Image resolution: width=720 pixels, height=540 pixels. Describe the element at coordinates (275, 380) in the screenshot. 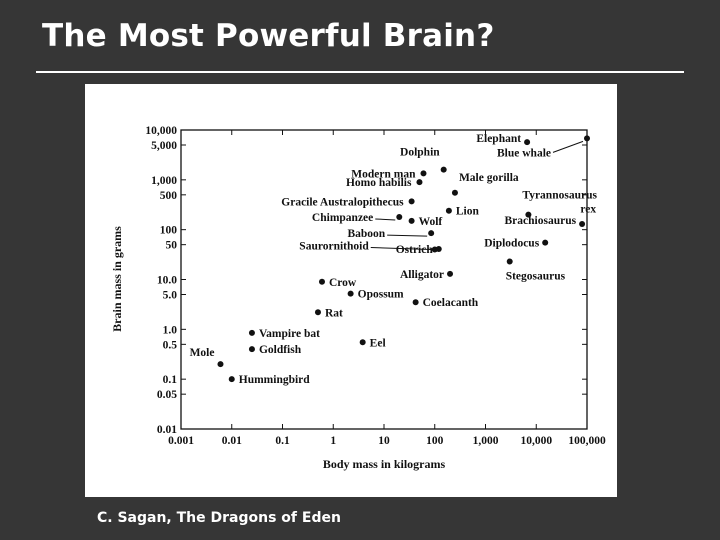

I see `point-label-hummingbird: Hummingbird` at that location.